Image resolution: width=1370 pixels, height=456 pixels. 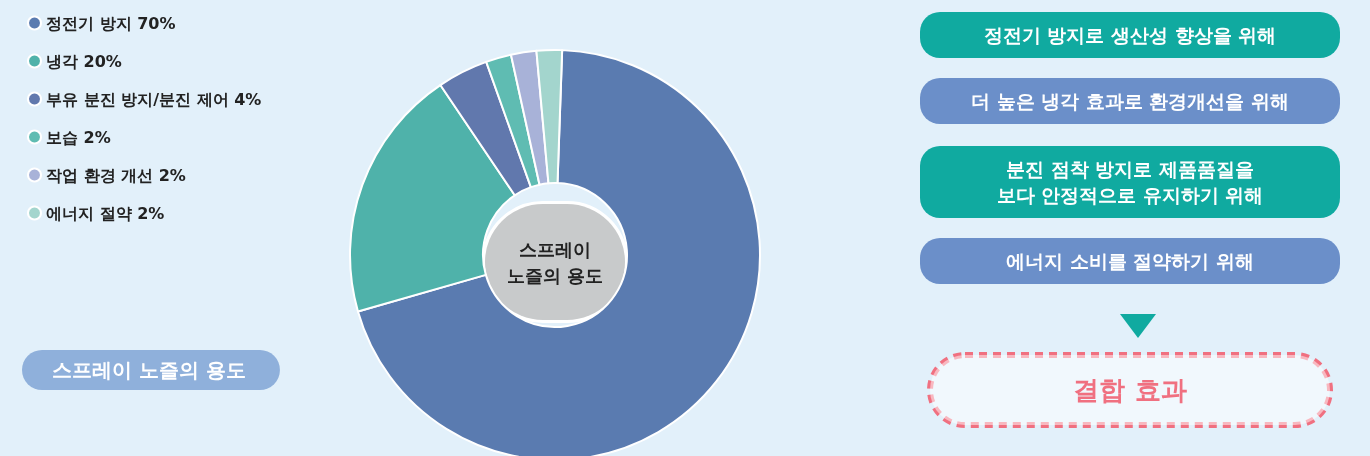 What do you see at coordinates (1130, 390) in the screenshot?
I see `text: 결합 효과` at bounding box center [1130, 390].